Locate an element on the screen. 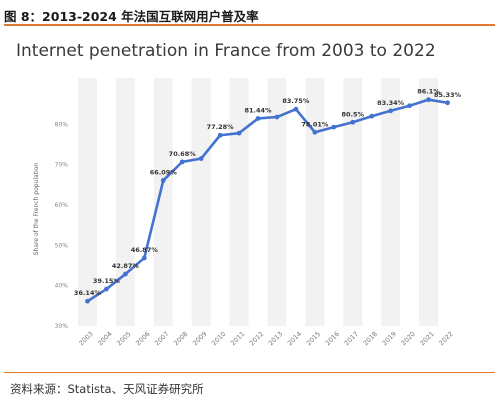 Image resolution: width=499 pixels, height=403 pixels. x-tick-label: 2006 is located at coordinates (142, 338).